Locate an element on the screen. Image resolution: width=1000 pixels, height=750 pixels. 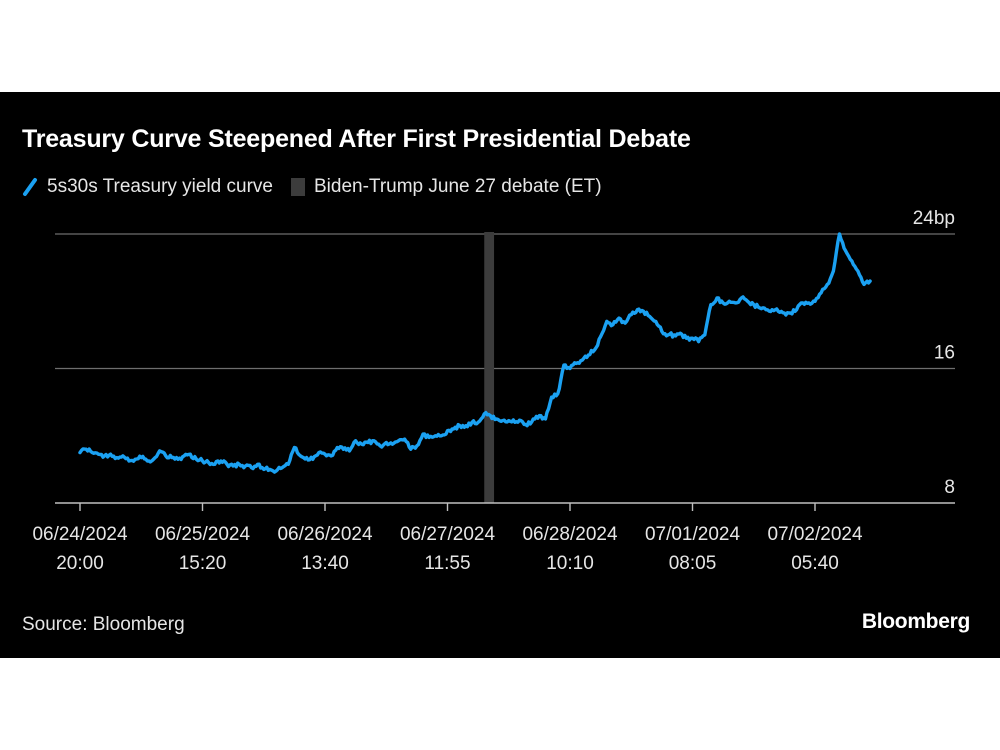
legend-entry-debate: Biden-Trump June 27 debate (ET) is located at coordinates (446, 187).